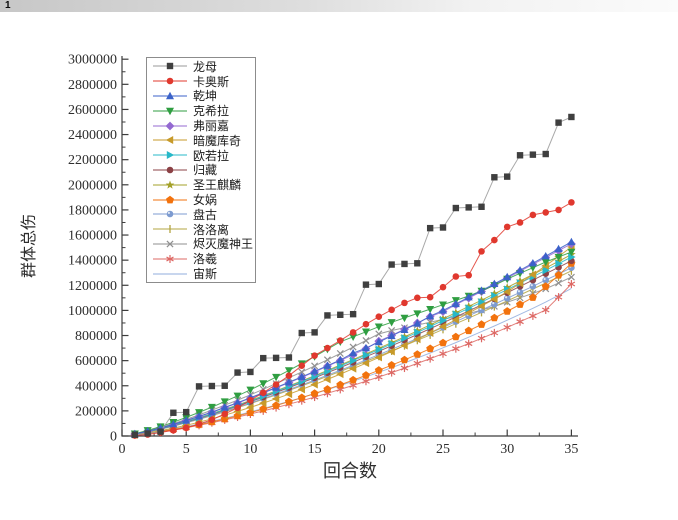  I want to click on legend-item-13: 洛羲, so click(202, 259).